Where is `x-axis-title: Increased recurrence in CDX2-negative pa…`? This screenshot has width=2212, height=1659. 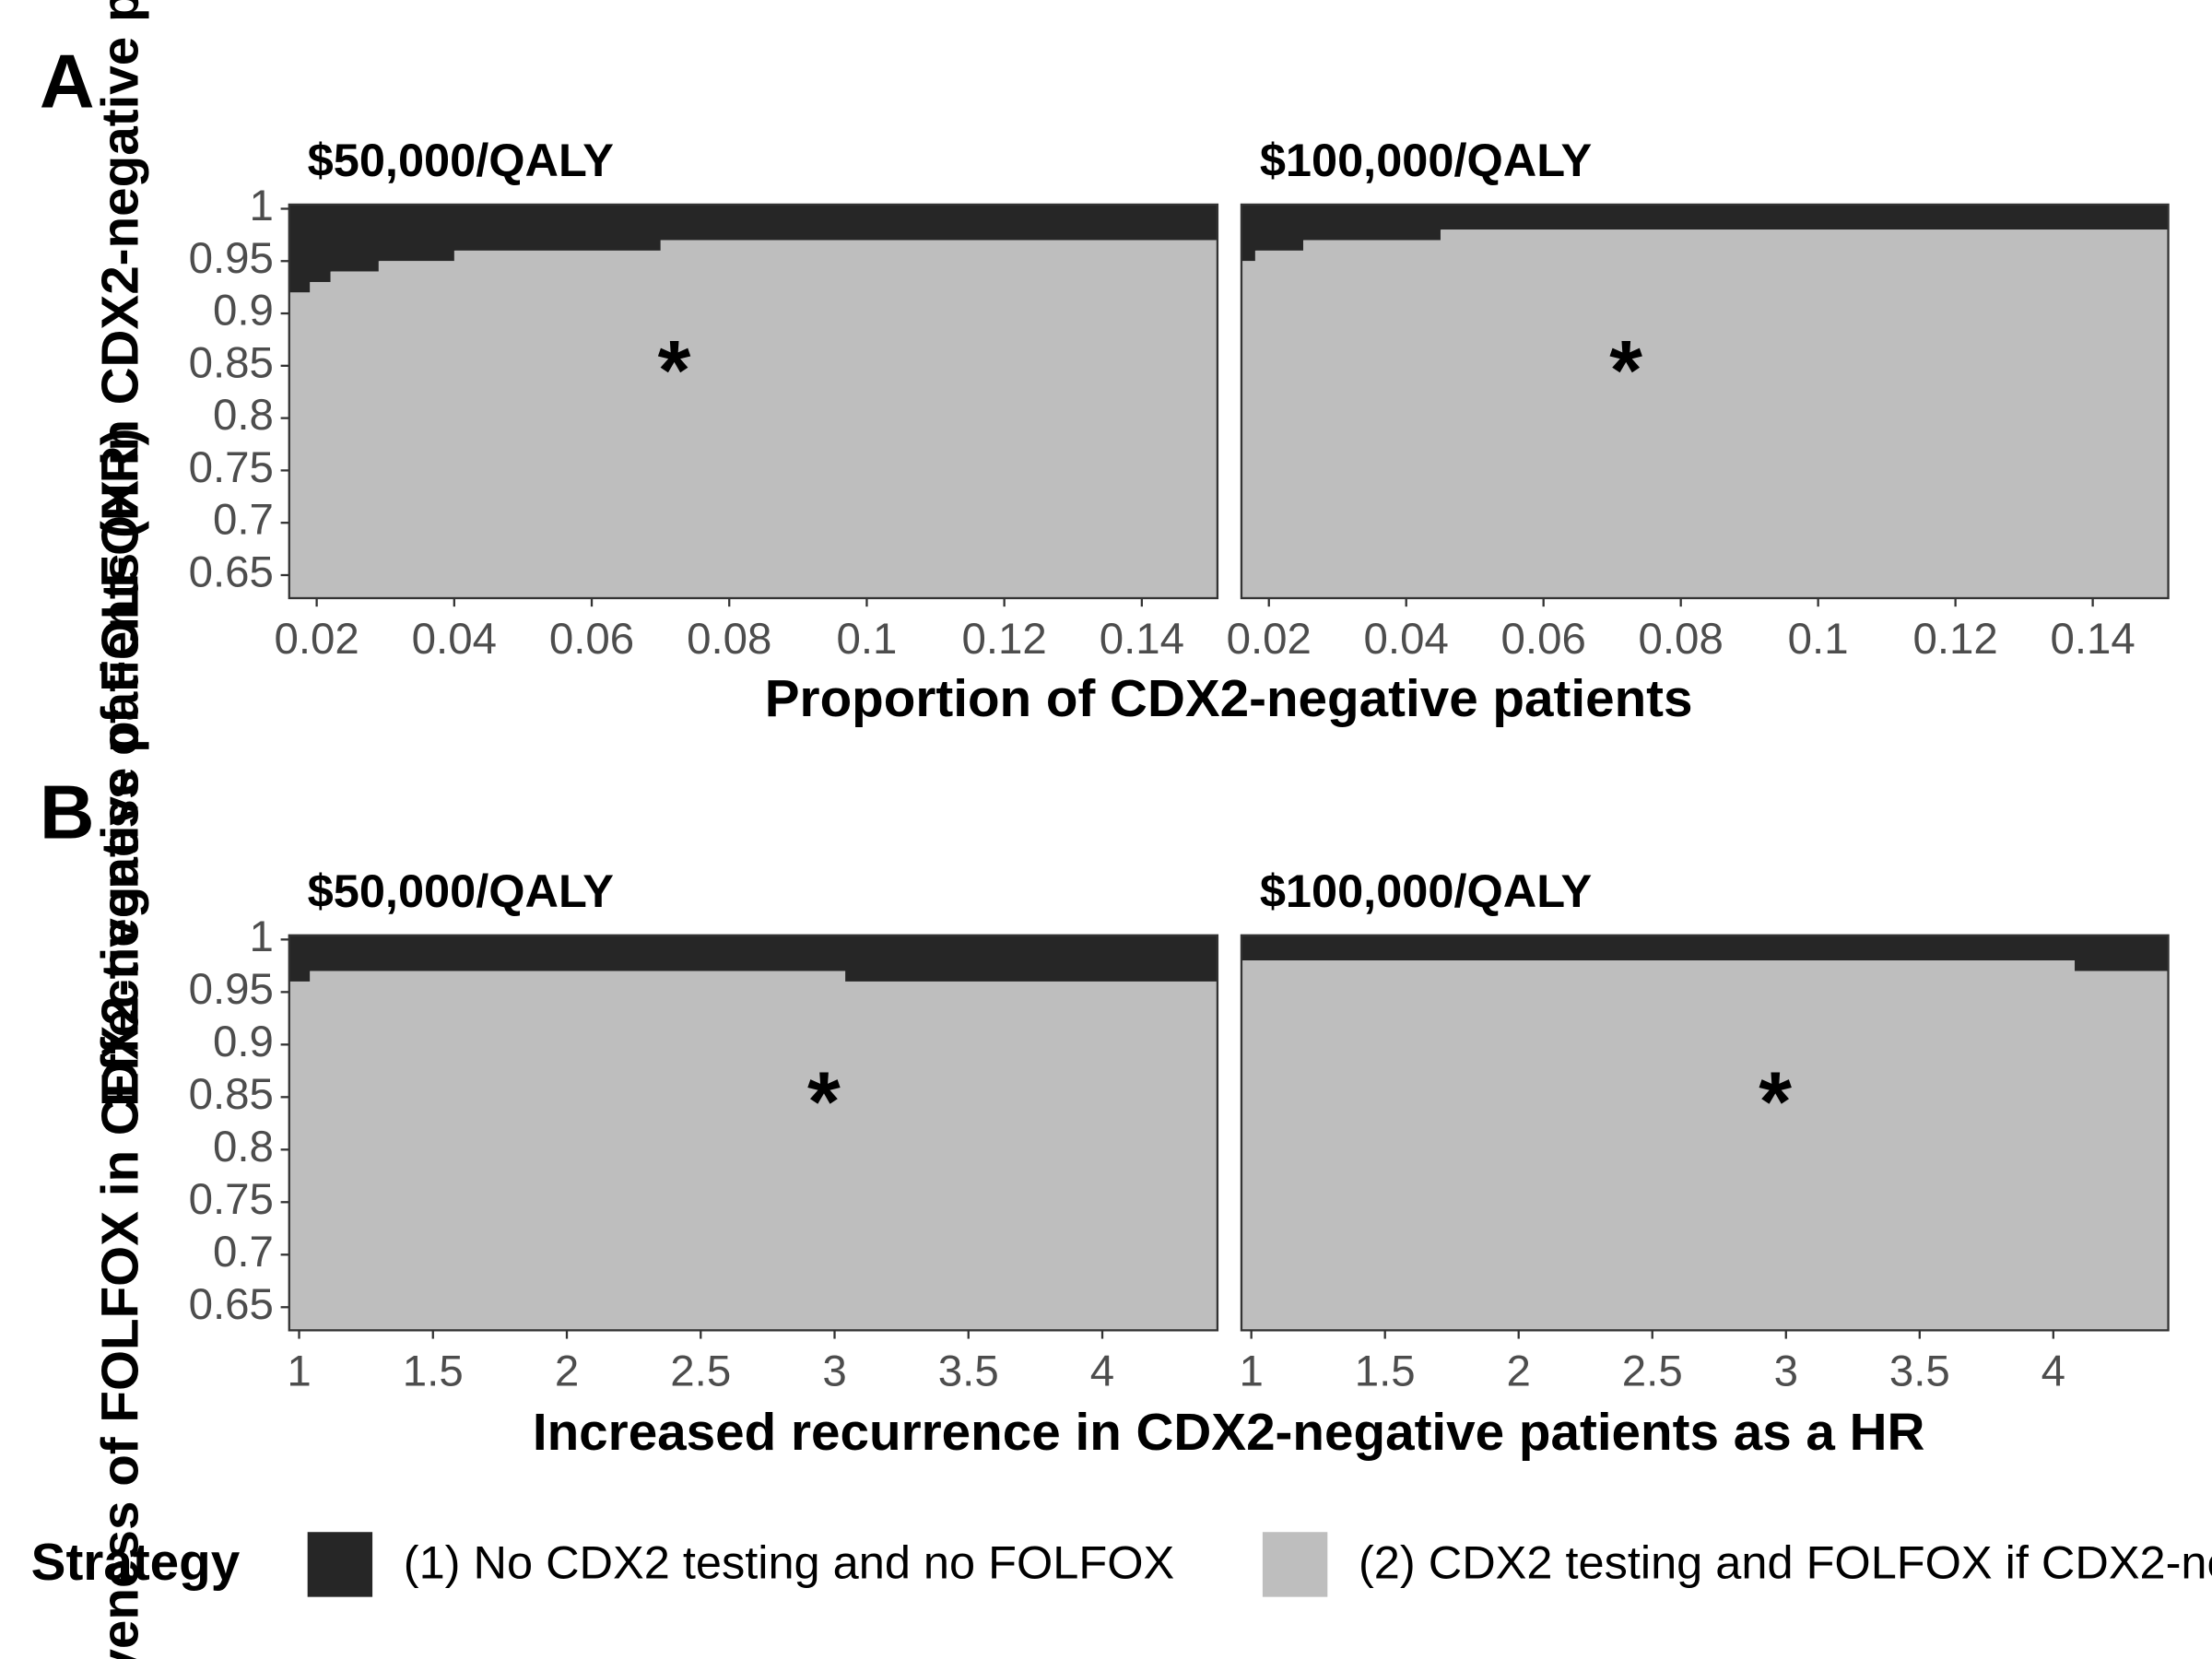
x-axis-title: Increased recurrence in CDX2-negative pa… is located at coordinates (1229, 1433).